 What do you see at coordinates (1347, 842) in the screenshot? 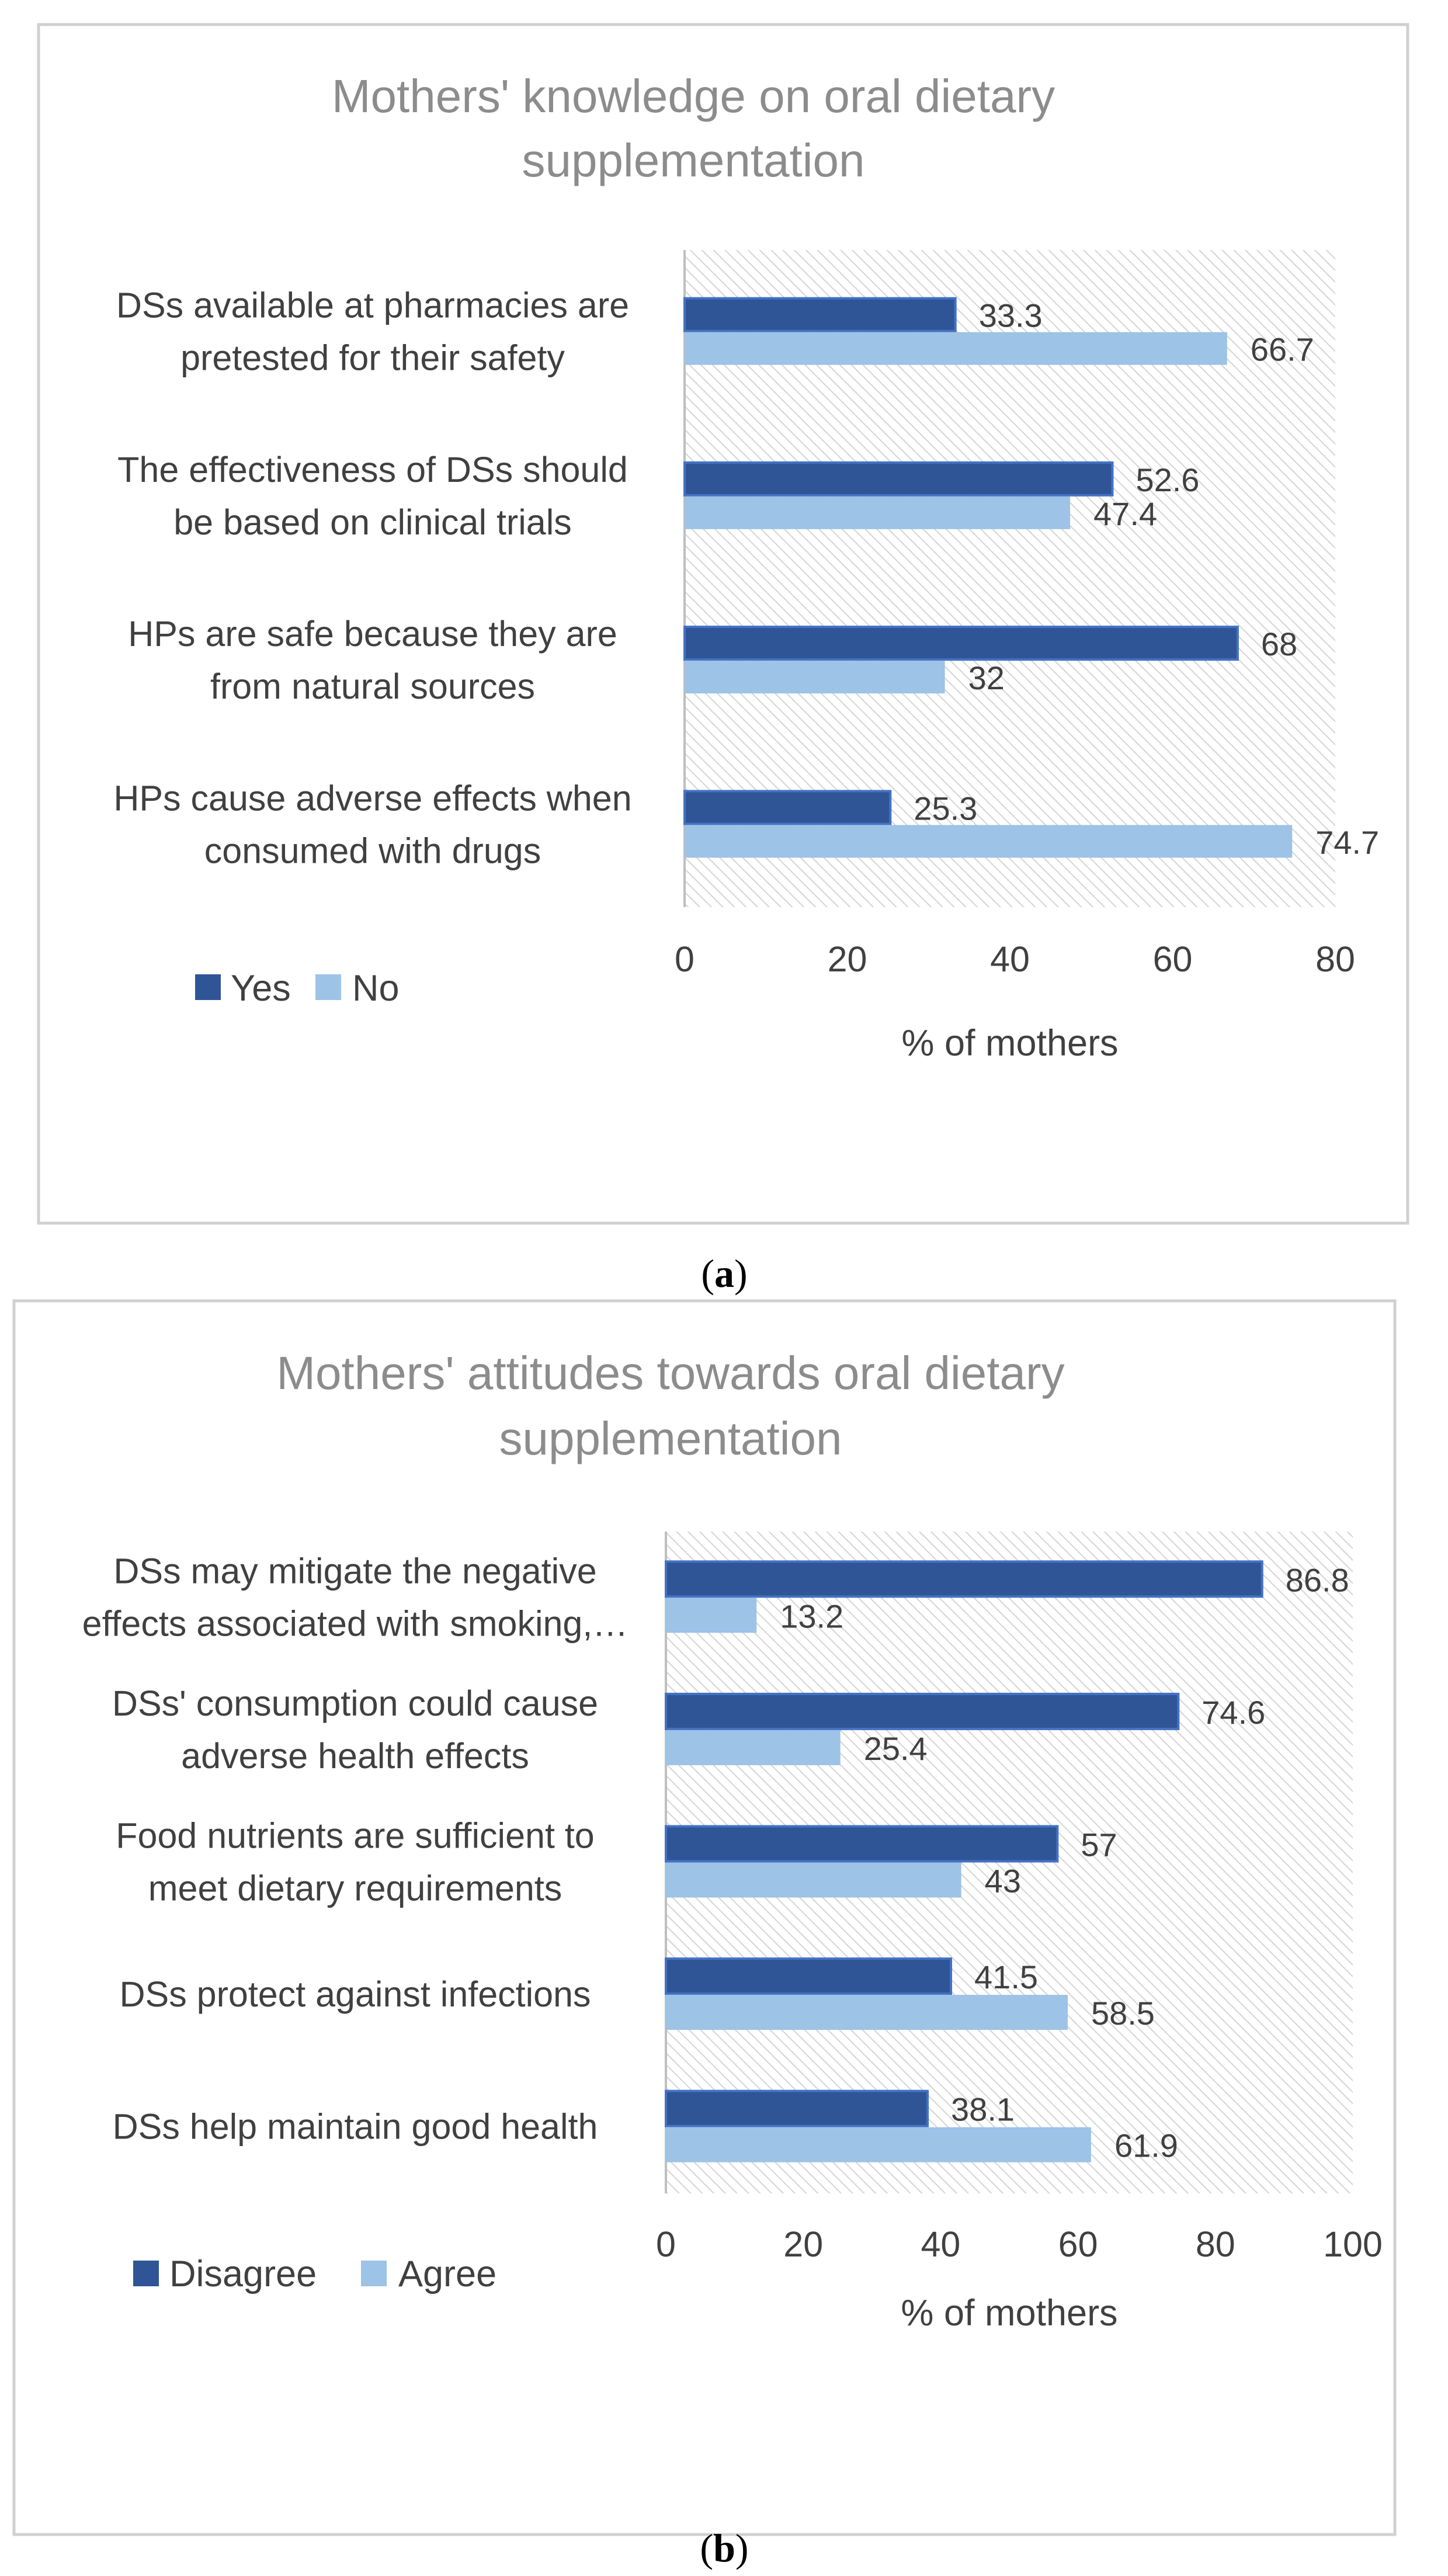
I see `chart-a-data-label: 74.7` at bounding box center [1347, 842].